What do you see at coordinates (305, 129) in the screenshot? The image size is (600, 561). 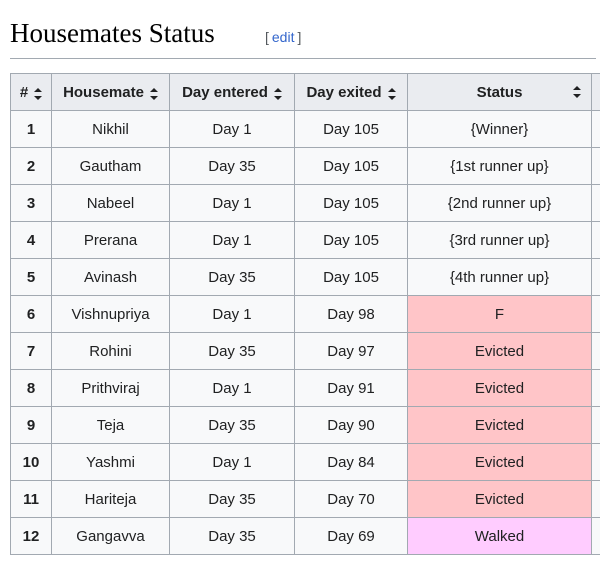 I see `table-row: 1 Nikhil Day 1 Day 105 {Winner}` at bounding box center [305, 129].